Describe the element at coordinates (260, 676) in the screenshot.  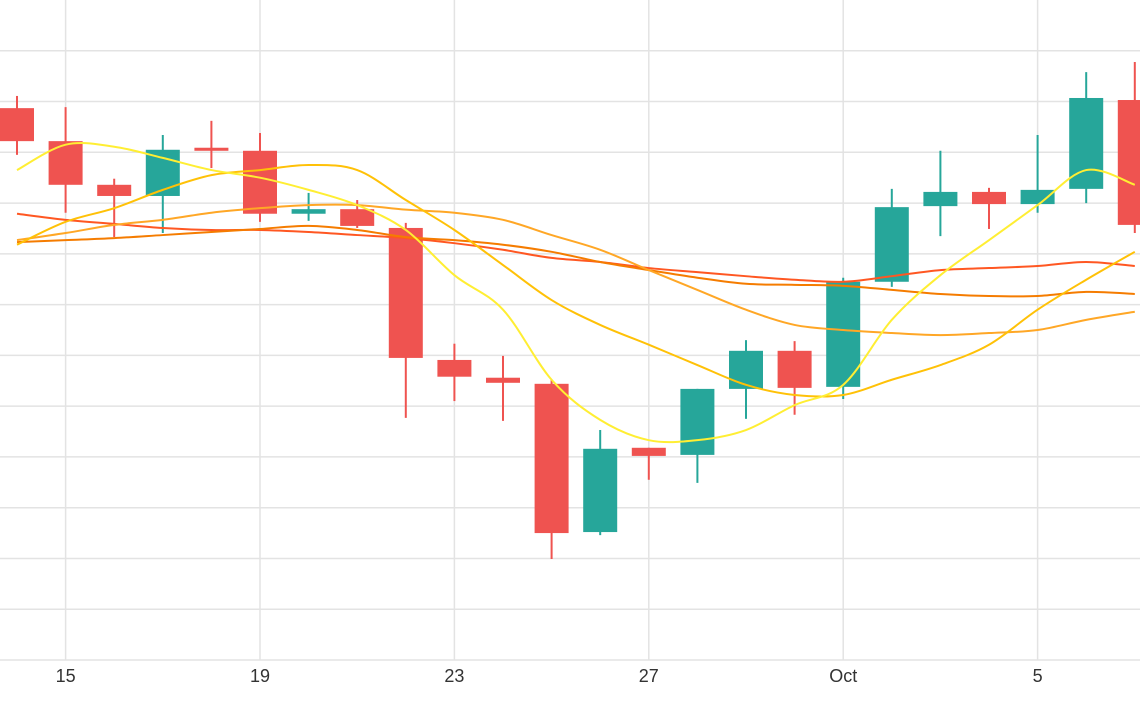
I see `x-tick-label: 19` at that location.